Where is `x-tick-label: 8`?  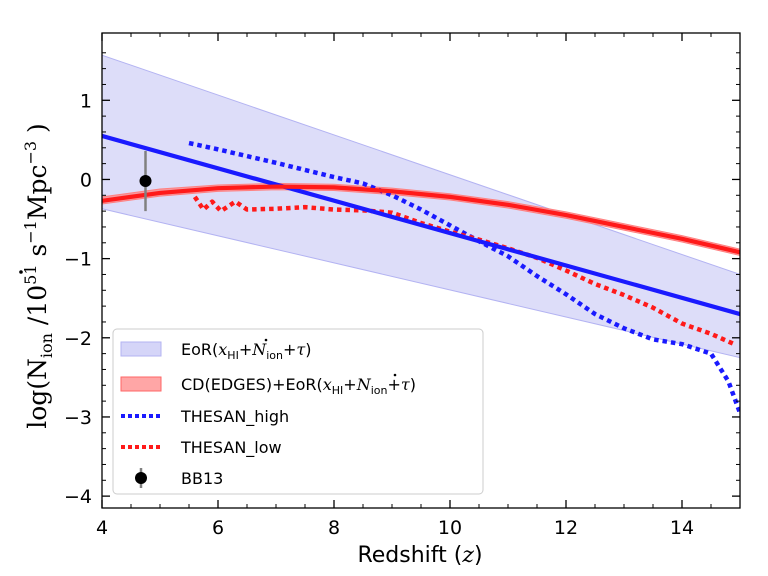 x-tick-label: 8 is located at coordinates (334, 528).